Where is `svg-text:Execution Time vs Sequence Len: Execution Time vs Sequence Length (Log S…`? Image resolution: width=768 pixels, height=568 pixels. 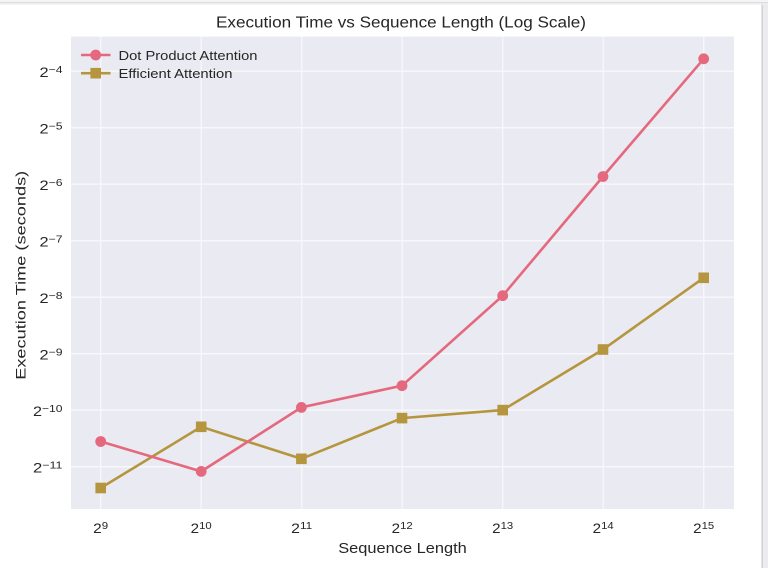 svg-text:Execution Time vs Sequence Len: Execution Time vs Sequence Length (Log S… is located at coordinates (401, 23).